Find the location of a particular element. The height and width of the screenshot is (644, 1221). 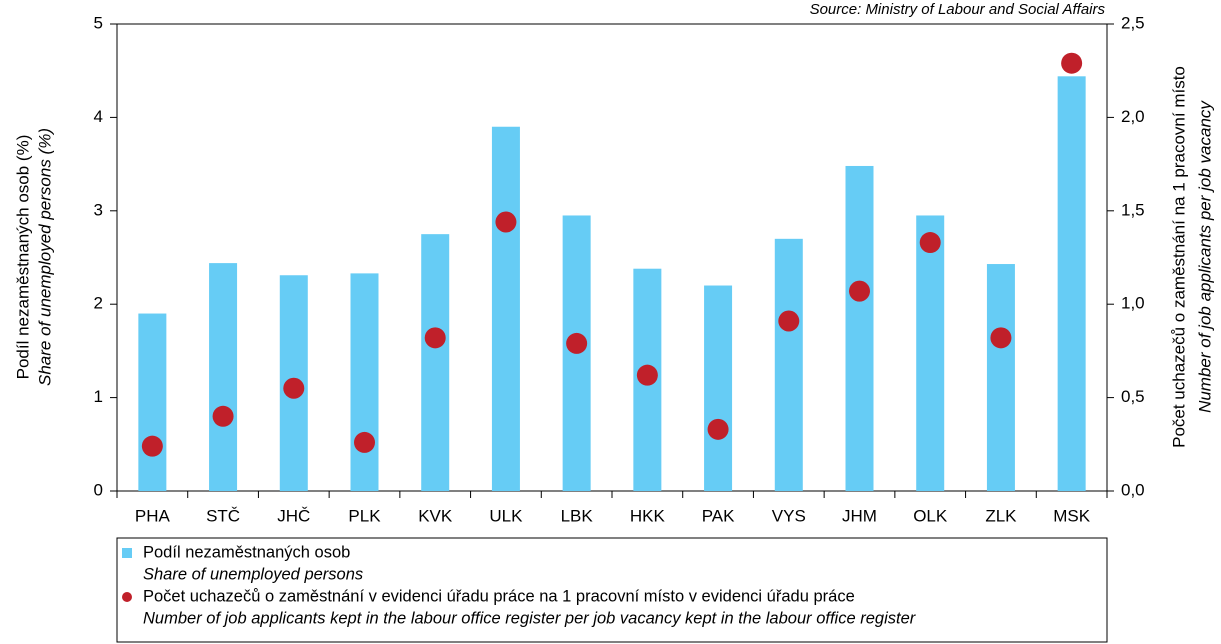

y-tick-label: 3 is located at coordinates (98, 209).